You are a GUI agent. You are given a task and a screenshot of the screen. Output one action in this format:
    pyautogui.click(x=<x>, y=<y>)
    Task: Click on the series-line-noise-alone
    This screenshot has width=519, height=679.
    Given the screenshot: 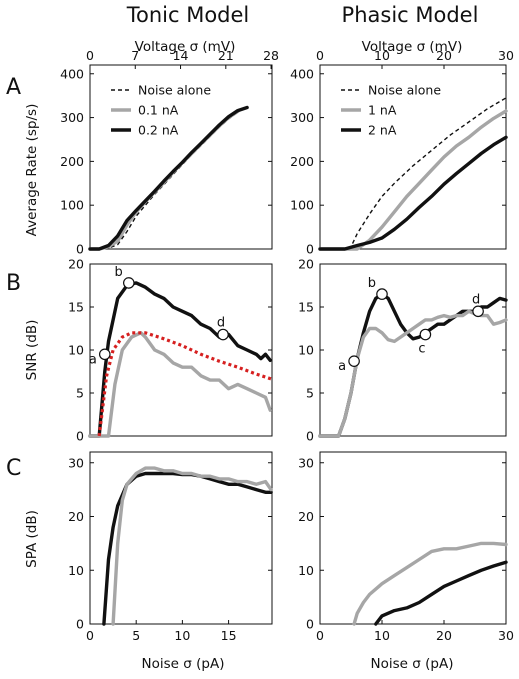 What is the action you would take?
    pyautogui.click(x=413, y=173)
    